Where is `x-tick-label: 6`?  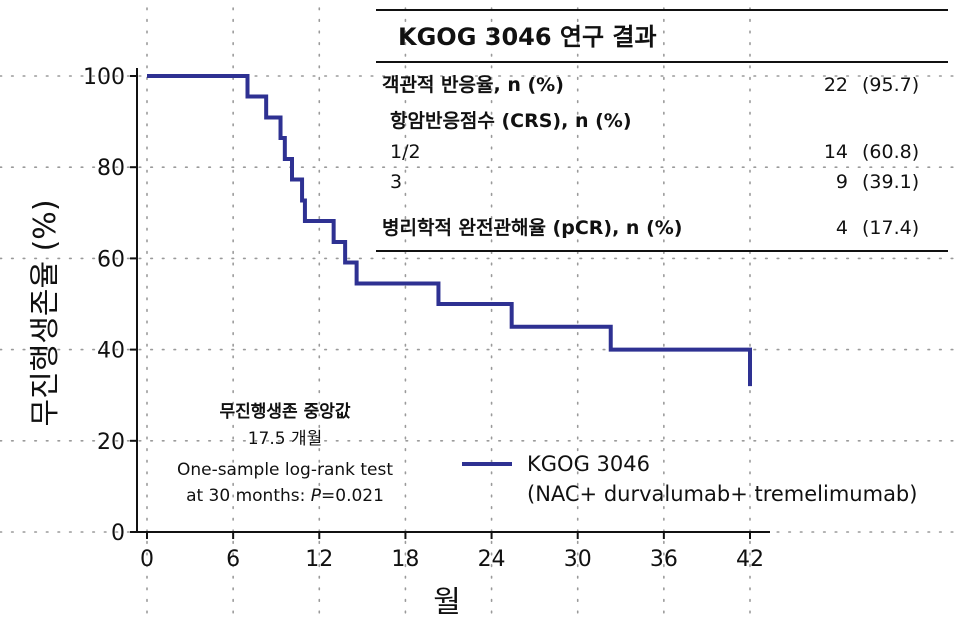 x-tick-label: 6 is located at coordinates (233, 559).